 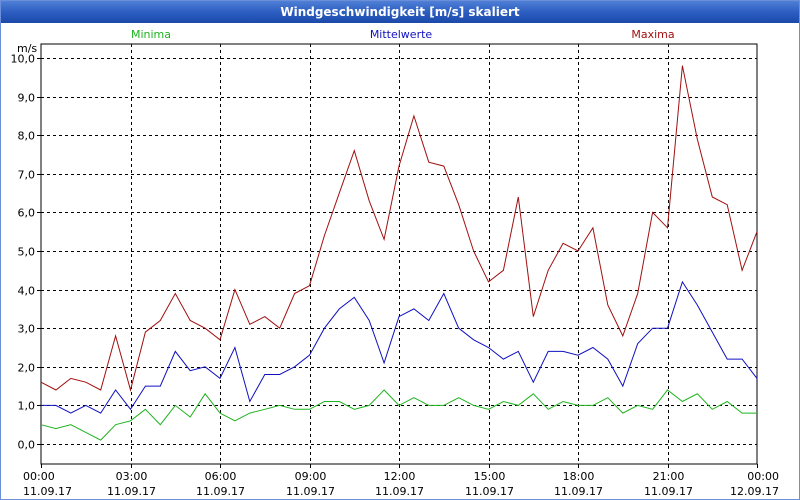 I want to click on x-tick-label-time: 03:00, so click(x=132, y=476).